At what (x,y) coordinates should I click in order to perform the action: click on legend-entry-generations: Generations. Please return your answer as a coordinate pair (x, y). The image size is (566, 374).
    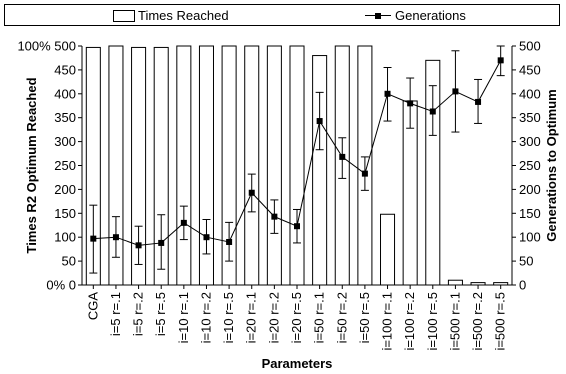
    Looking at the image, I should click on (415, 15).